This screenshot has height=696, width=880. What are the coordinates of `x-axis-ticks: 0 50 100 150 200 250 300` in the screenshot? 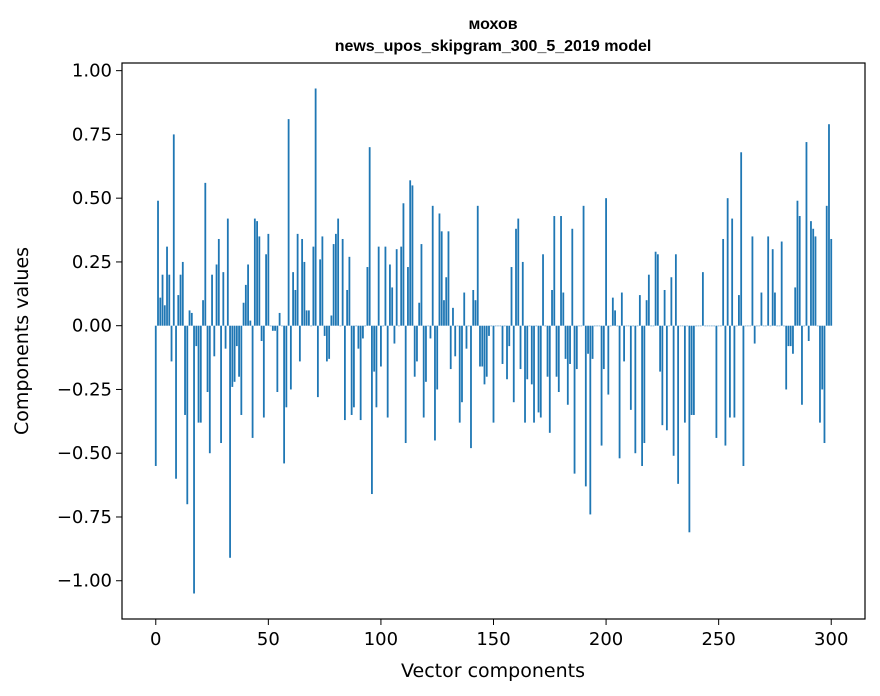 It's located at (499, 634).